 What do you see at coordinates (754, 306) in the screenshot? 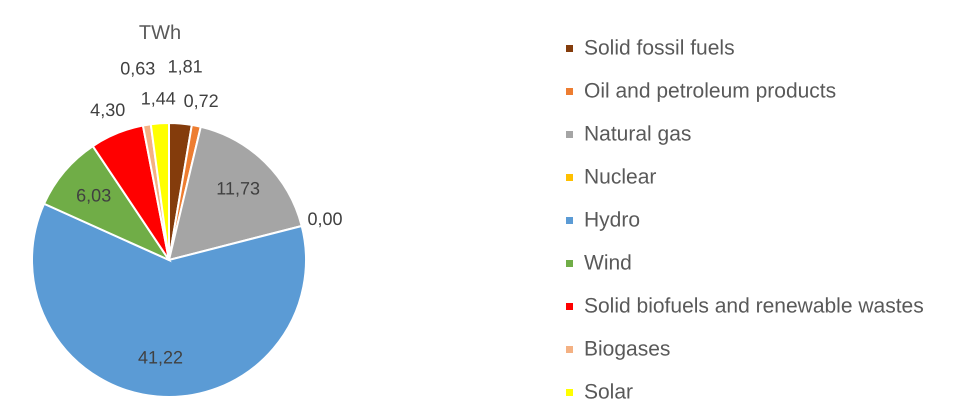
I see `legend-label: Solid biofuels and renewable wastes` at bounding box center [754, 306].